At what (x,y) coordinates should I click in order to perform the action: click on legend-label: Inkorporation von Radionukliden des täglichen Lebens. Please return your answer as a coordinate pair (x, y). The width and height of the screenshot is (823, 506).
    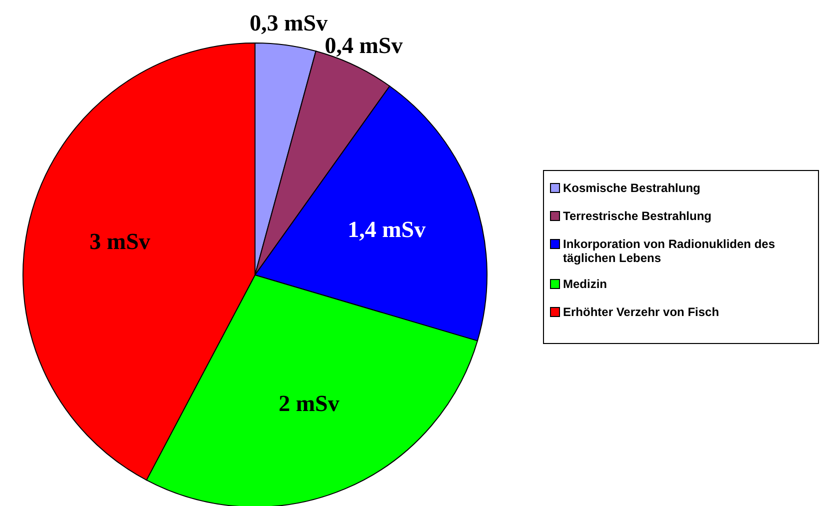
    Looking at the image, I should click on (669, 251).